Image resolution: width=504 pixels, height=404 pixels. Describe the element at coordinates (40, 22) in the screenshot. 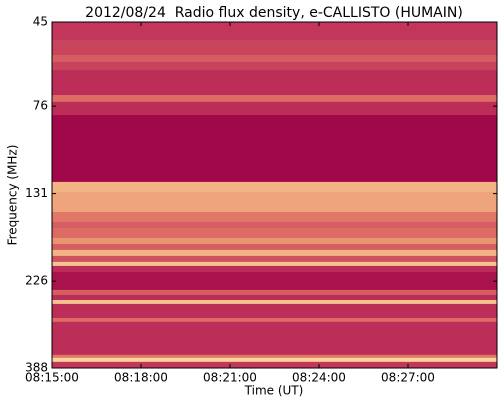

I see `y-tick-label: 45` at that location.